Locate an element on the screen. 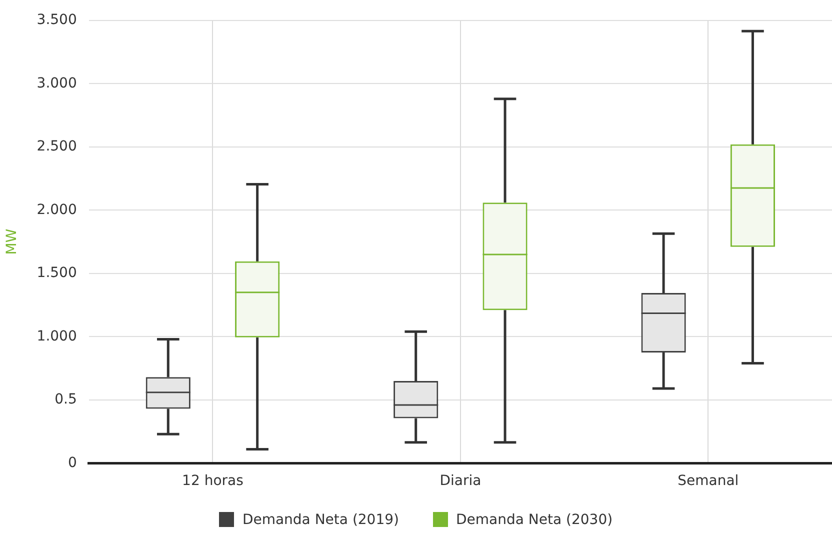  y-axis-title: MW is located at coordinates (12, 241).